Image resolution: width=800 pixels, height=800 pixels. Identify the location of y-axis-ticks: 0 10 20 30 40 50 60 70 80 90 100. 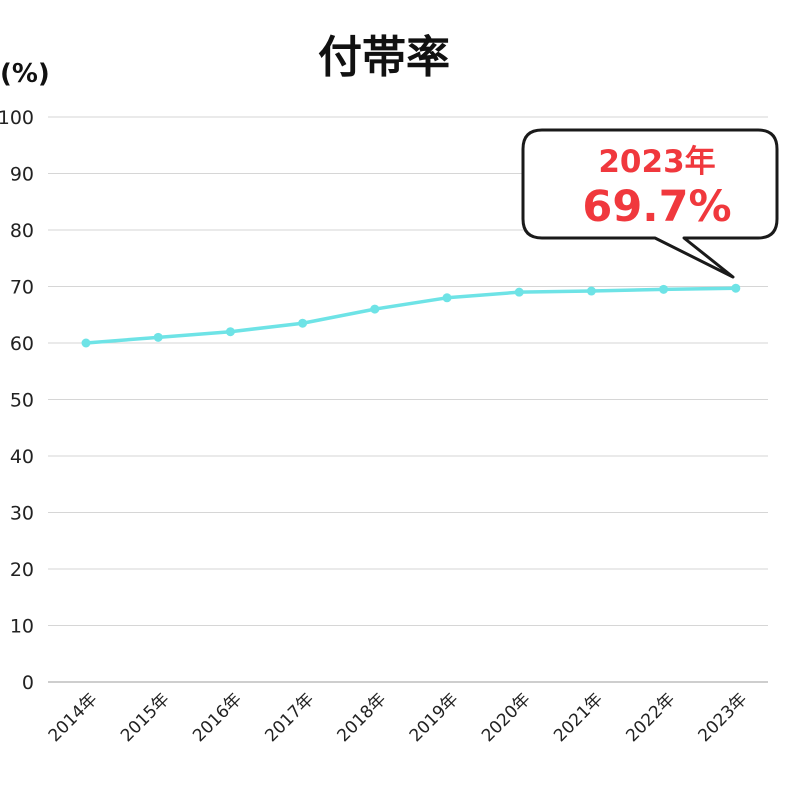
(17, 400).